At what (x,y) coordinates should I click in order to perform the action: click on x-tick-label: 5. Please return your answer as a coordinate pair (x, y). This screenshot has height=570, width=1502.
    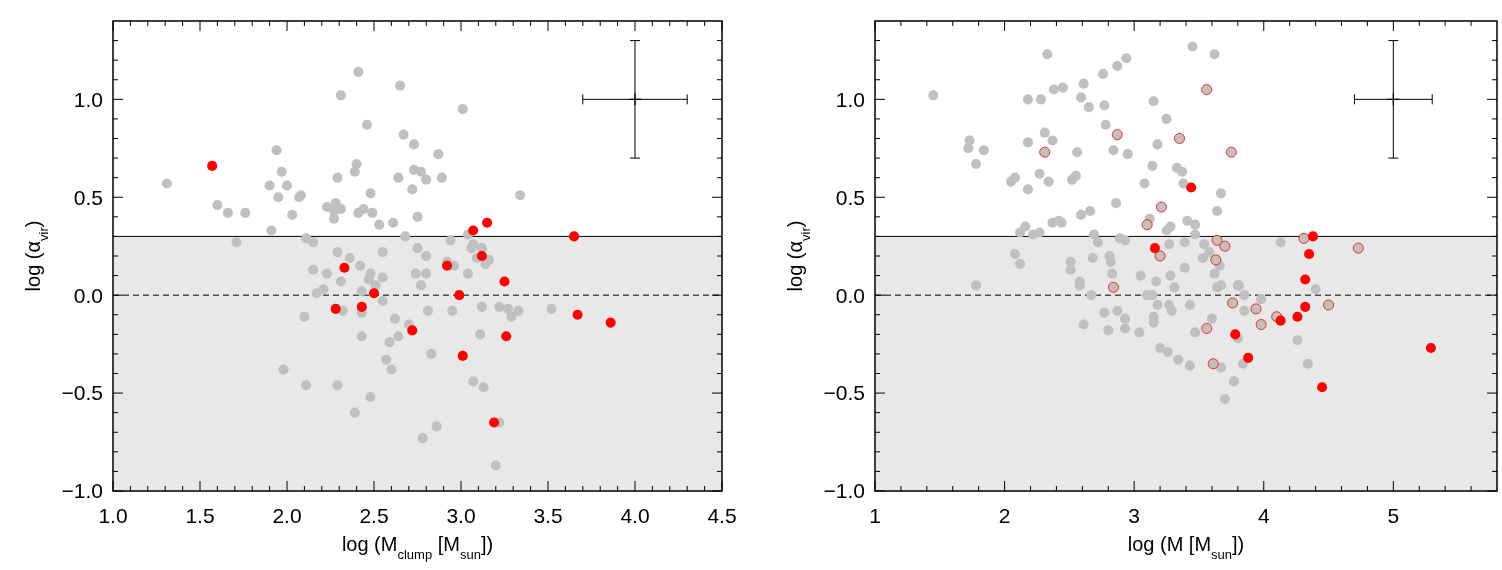
    Looking at the image, I should click on (1393, 515).